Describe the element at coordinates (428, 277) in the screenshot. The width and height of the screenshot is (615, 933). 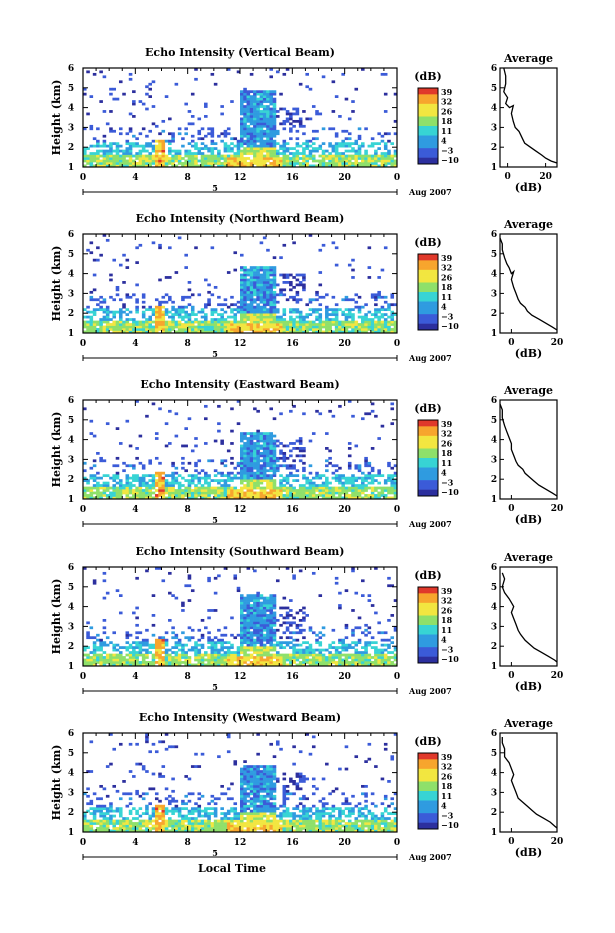
I see `colorbar-segment` at that location.